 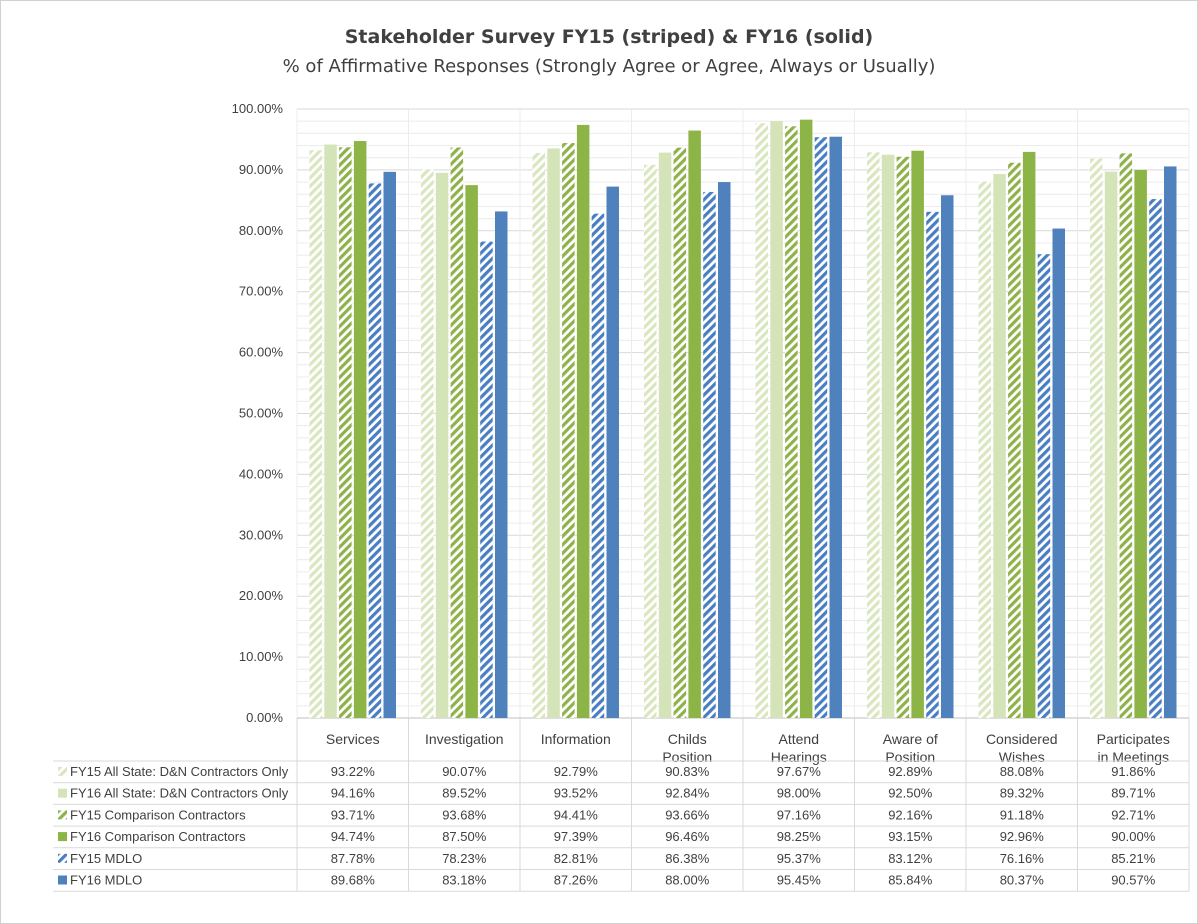 What do you see at coordinates (353, 793) in the screenshot?
I see `table-cell: 94.16%` at bounding box center [353, 793].